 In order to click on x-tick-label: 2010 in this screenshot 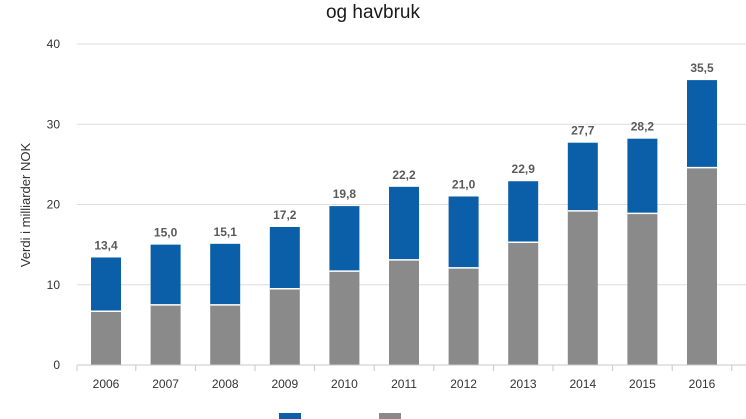, I will do `click(344, 384)`.